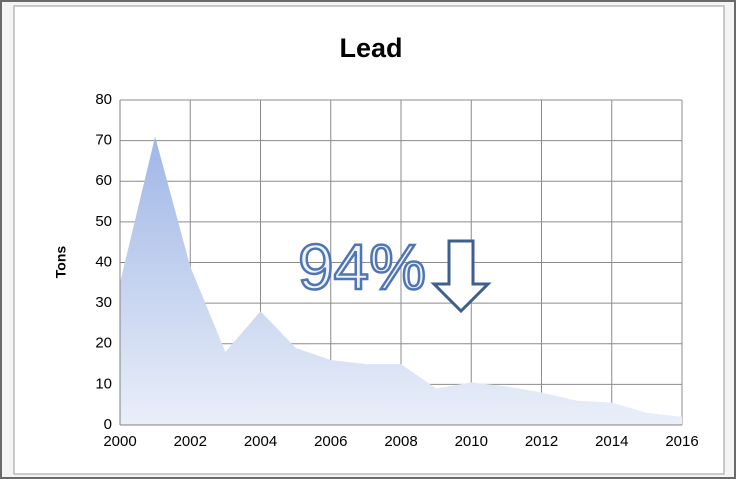  Describe the element at coordinates (330, 441) in the screenshot. I see `x-tick-label: 2006` at that location.